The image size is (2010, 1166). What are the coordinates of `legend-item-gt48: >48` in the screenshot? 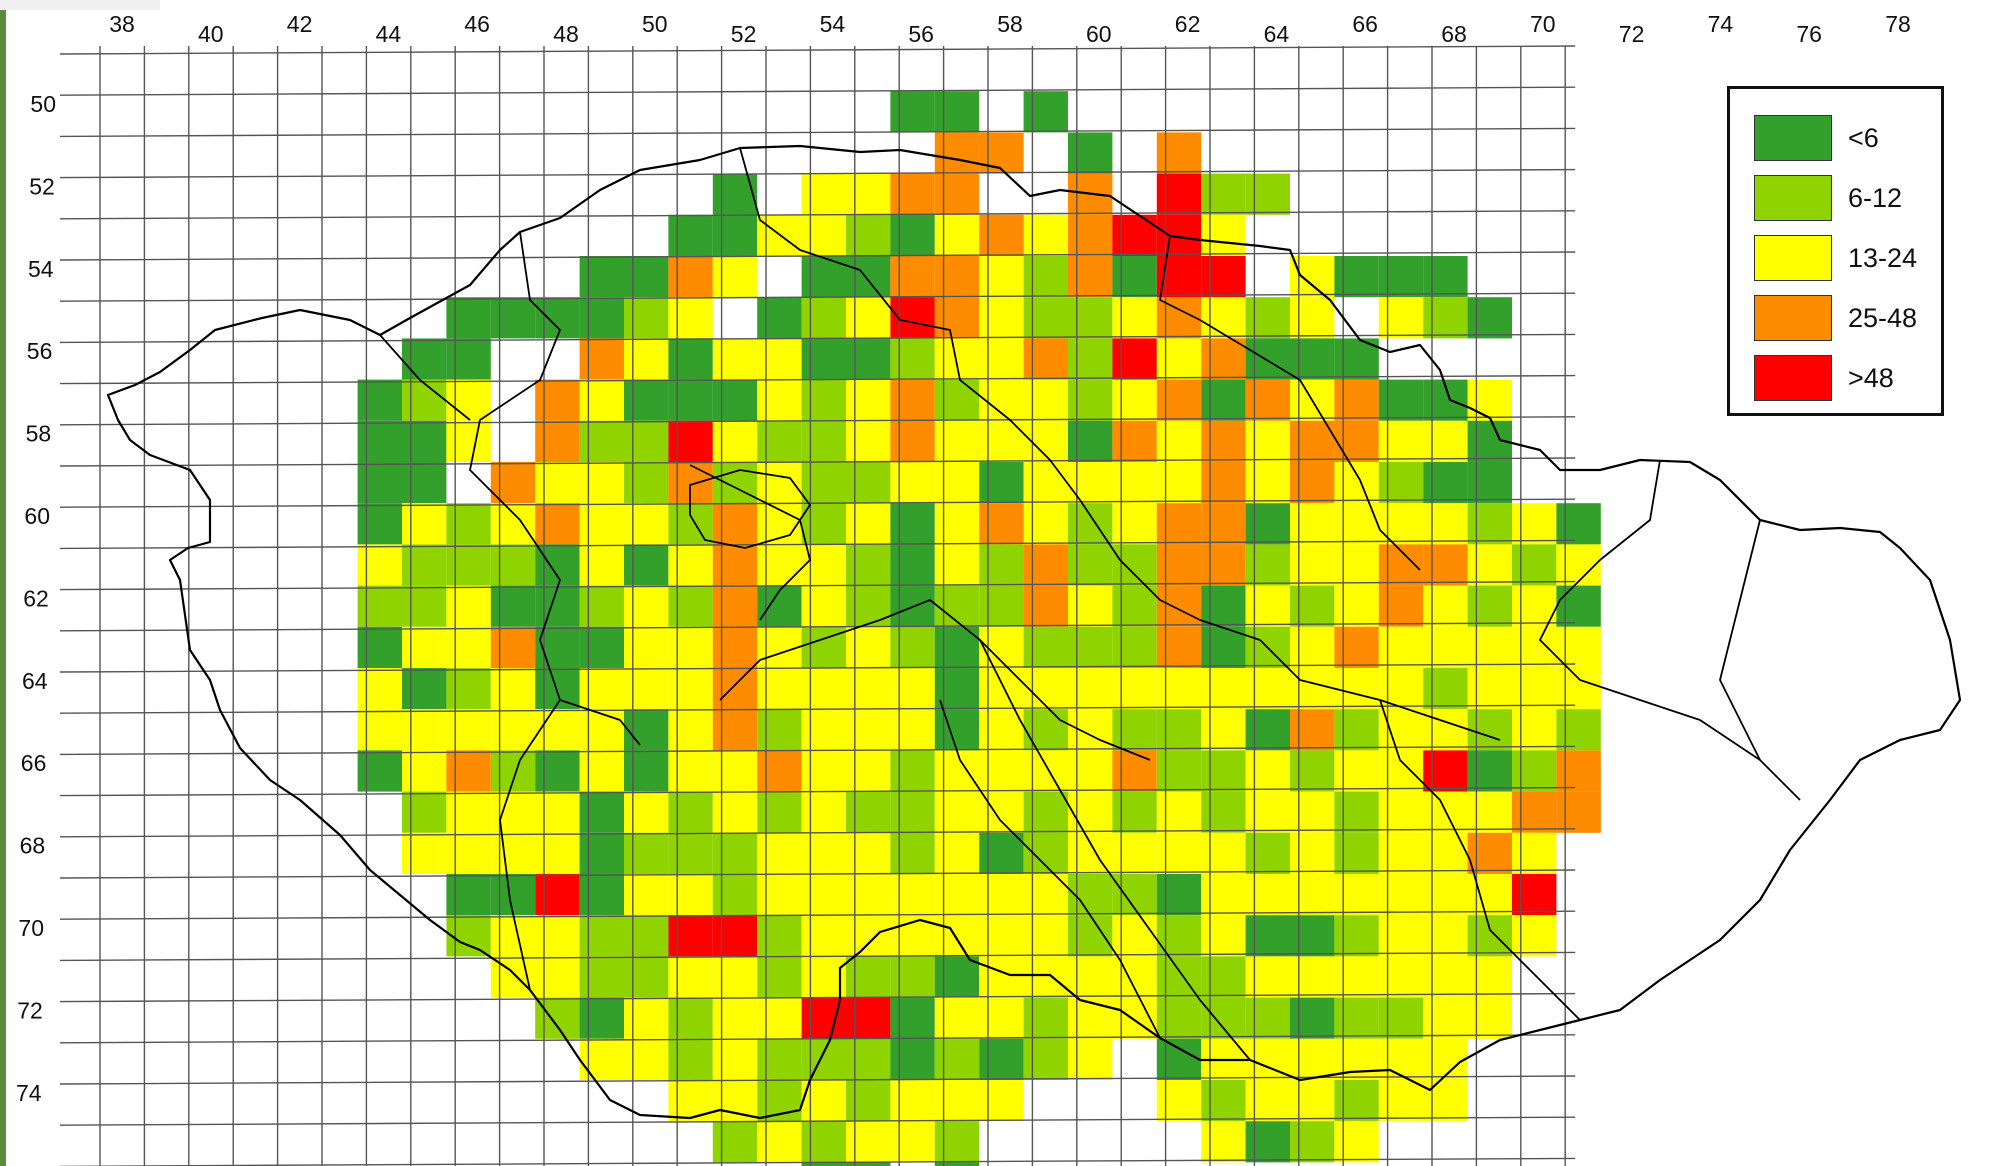 It's located at (1844, 378).